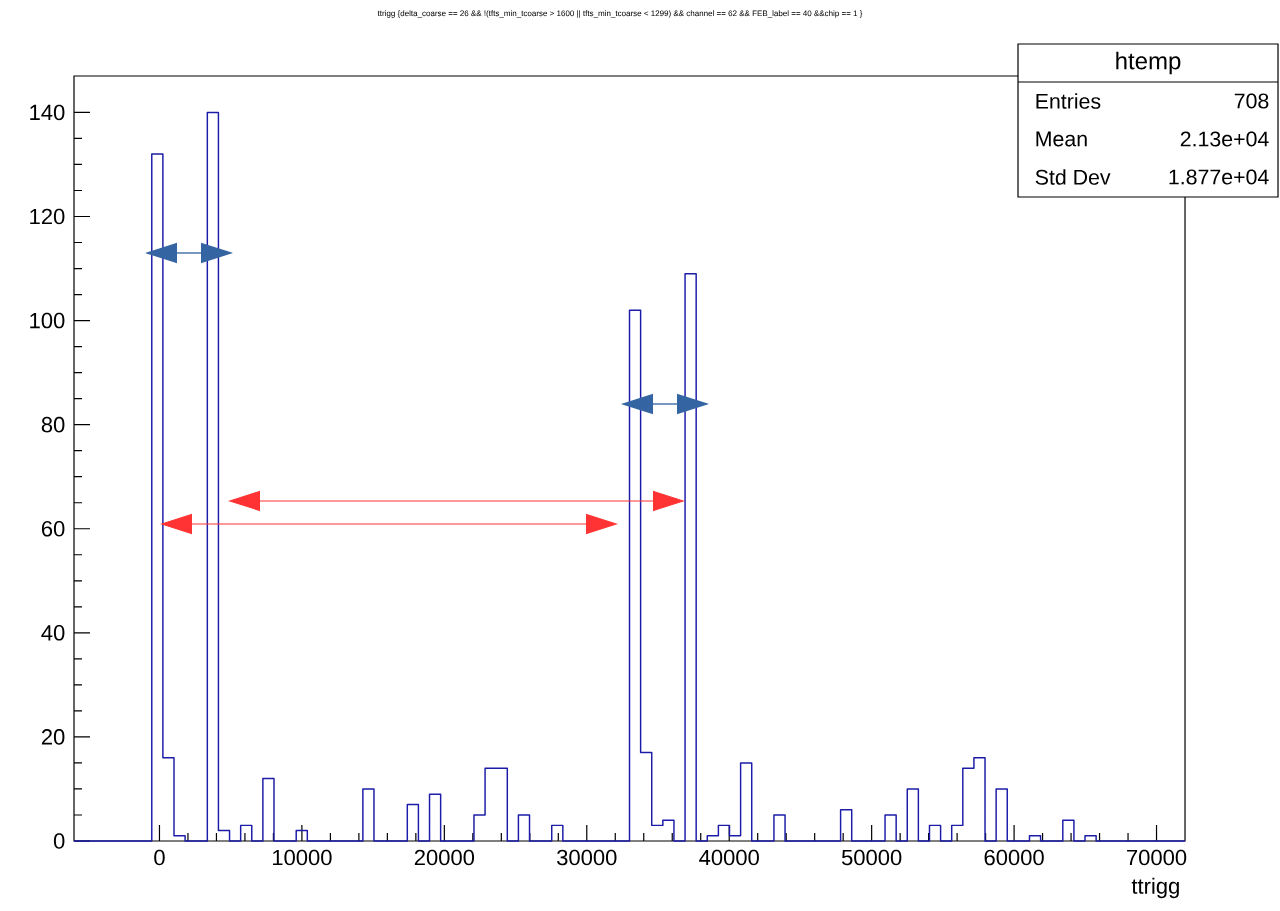 The height and width of the screenshot is (911, 1280). I want to click on y-tick-label: 120, so click(47, 216).